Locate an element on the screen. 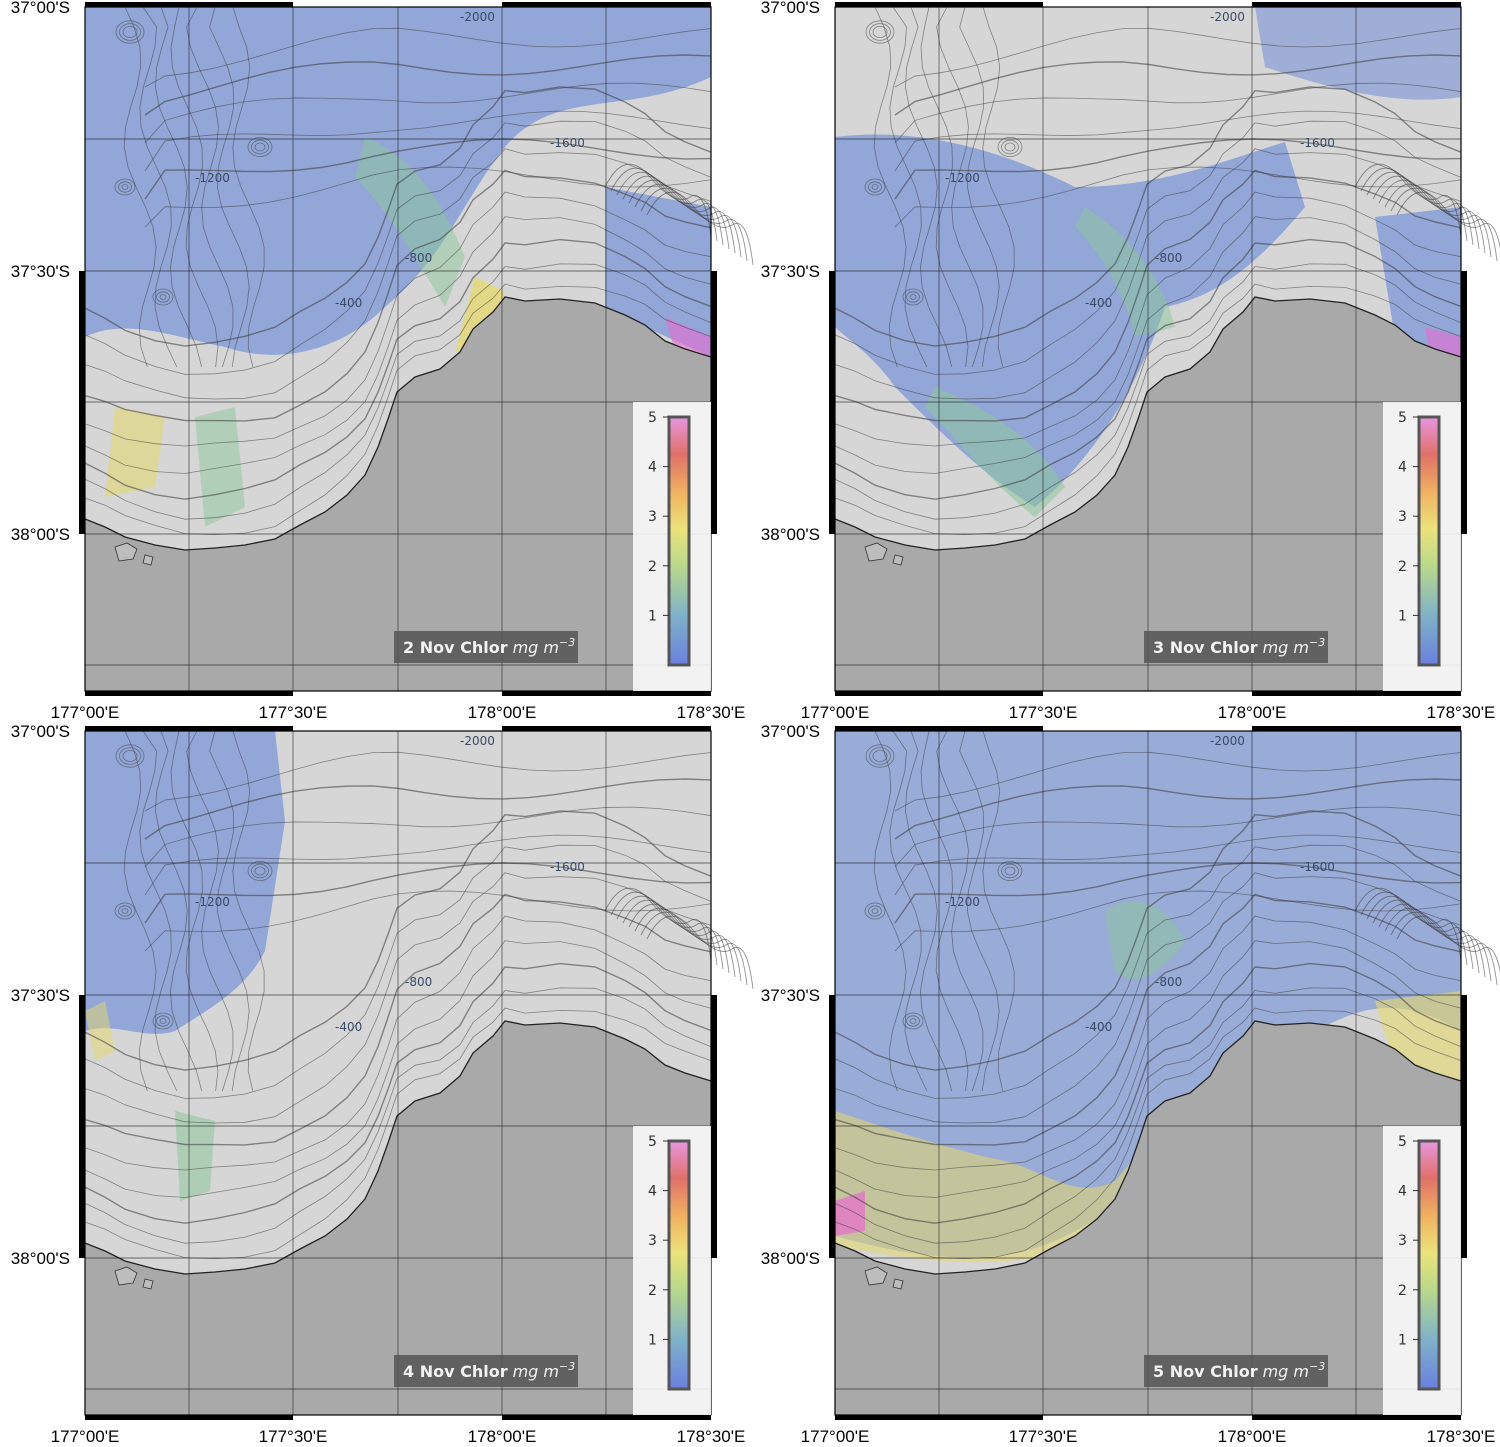  panel-title-text: 5 Nov Chlor mg m−3 is located at coordinates (1239, 1370).